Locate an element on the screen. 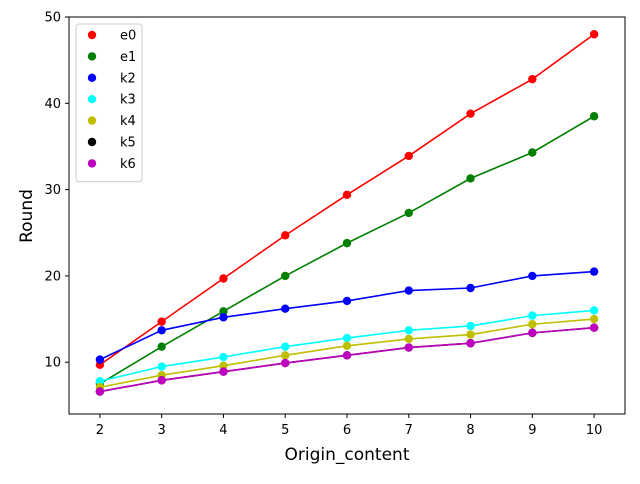  legend-marker-k5 is located at coordinates (92, 142).